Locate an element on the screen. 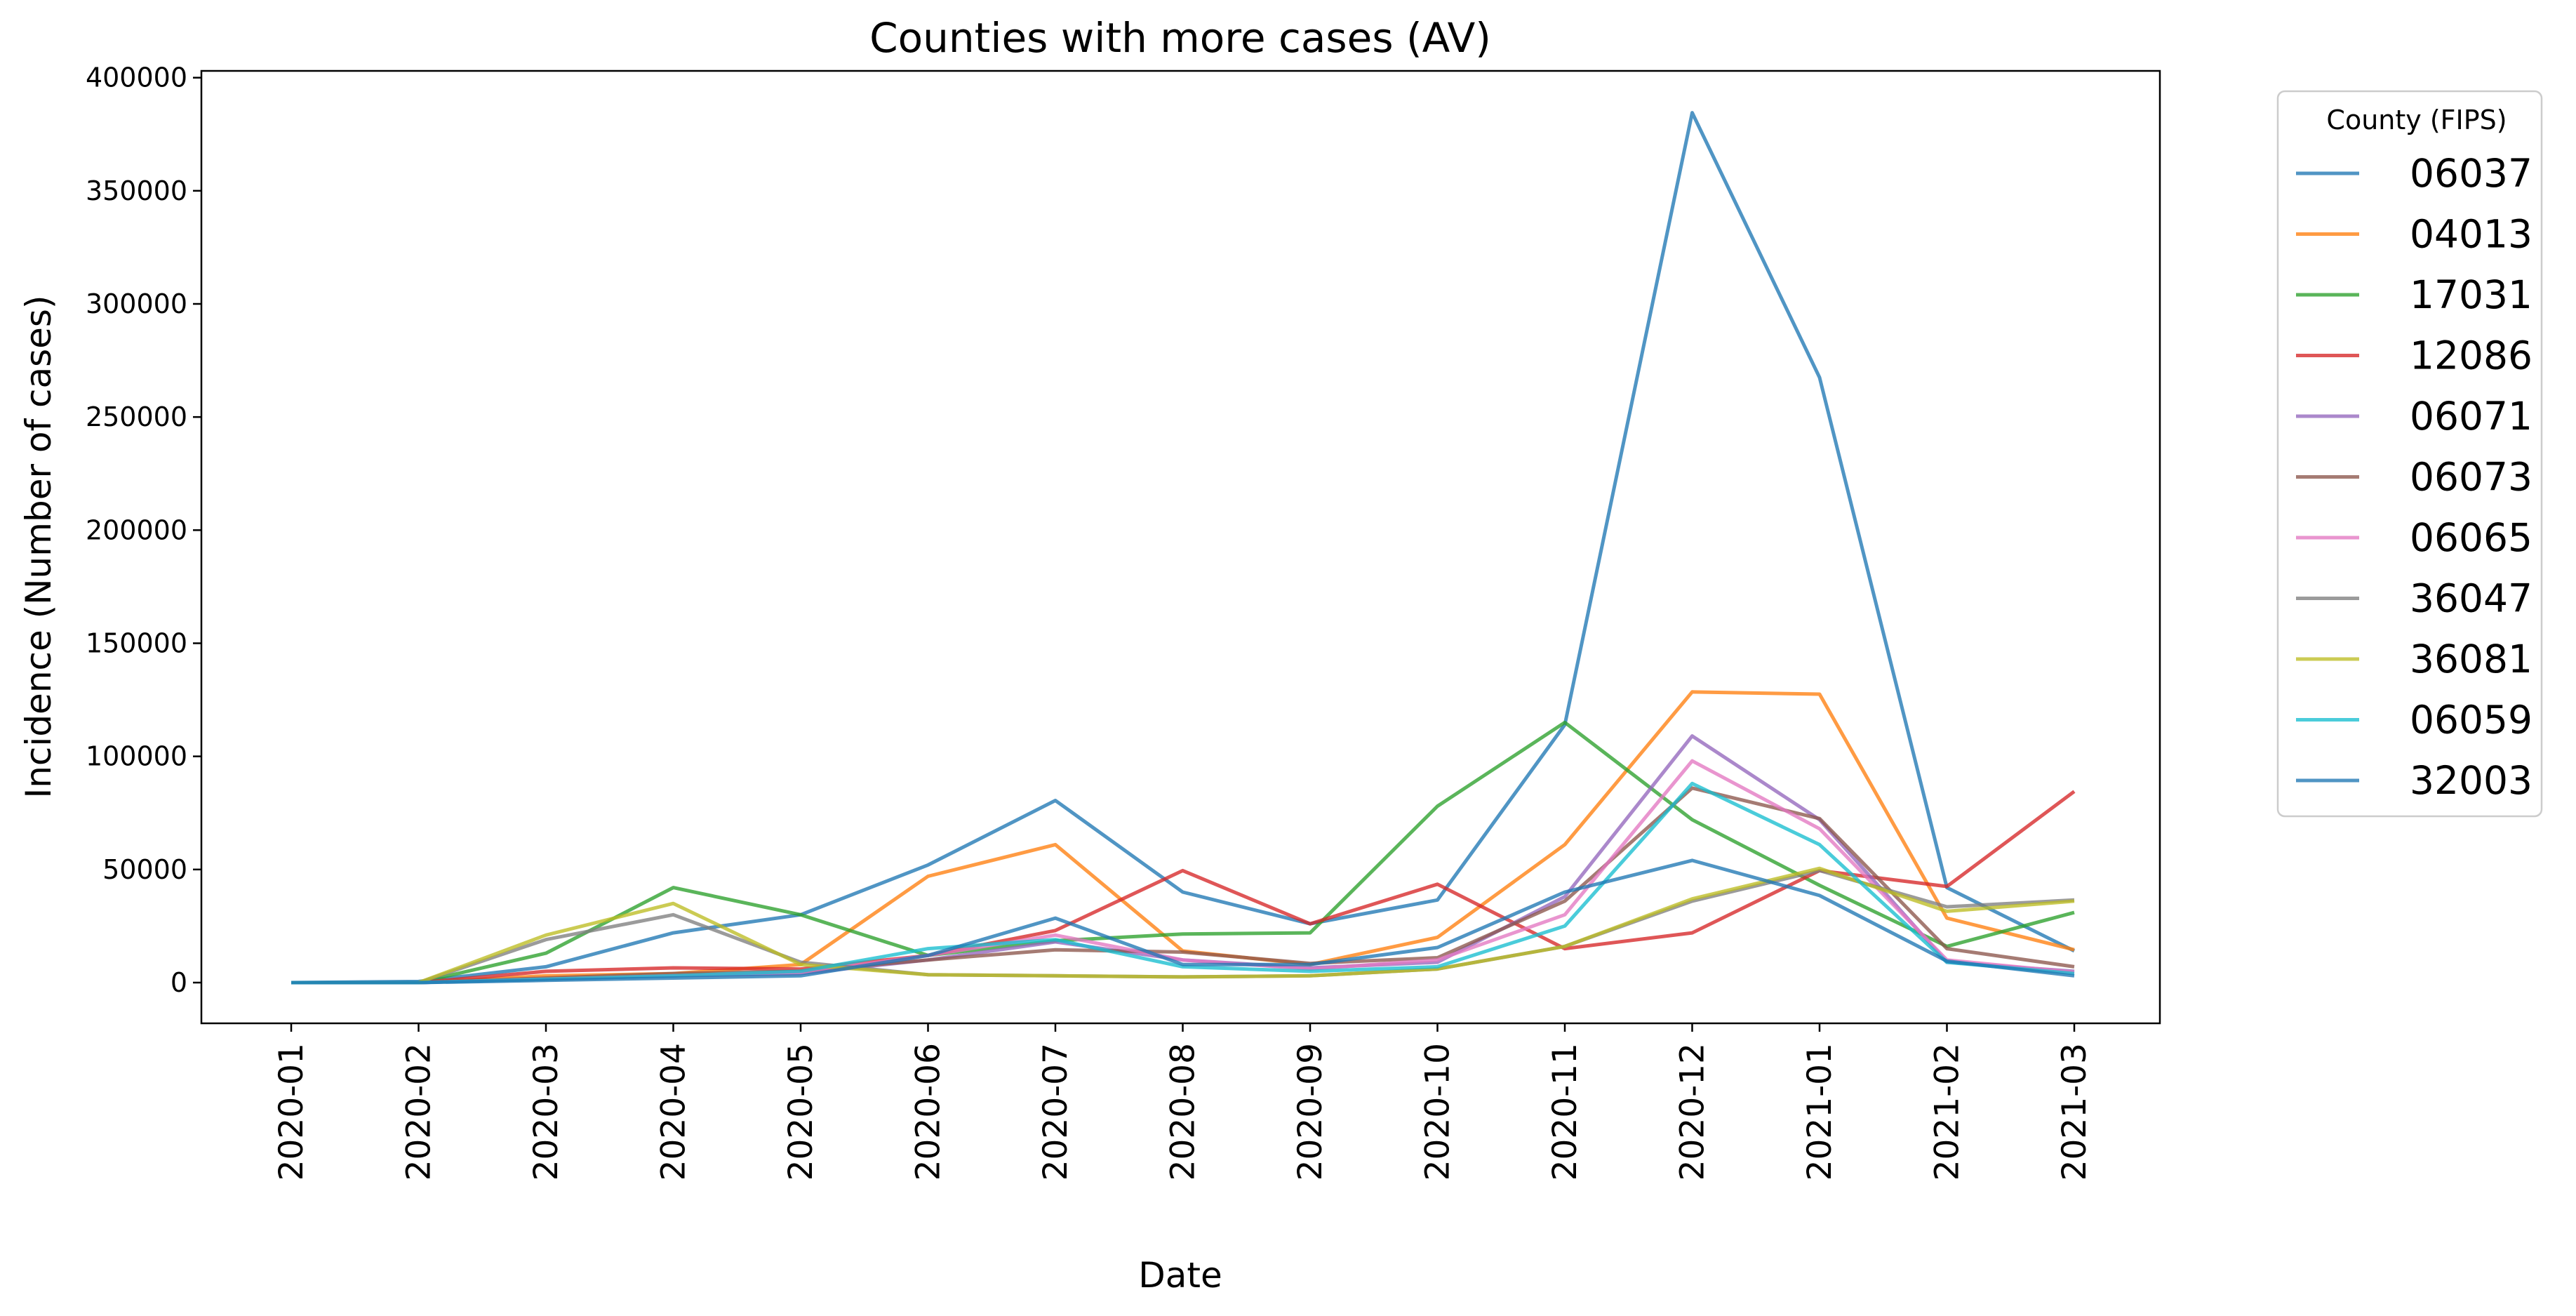 This screenshot has height=1316, width=2576. x-axis-title: Date is located at coordinates (1180, 1275).